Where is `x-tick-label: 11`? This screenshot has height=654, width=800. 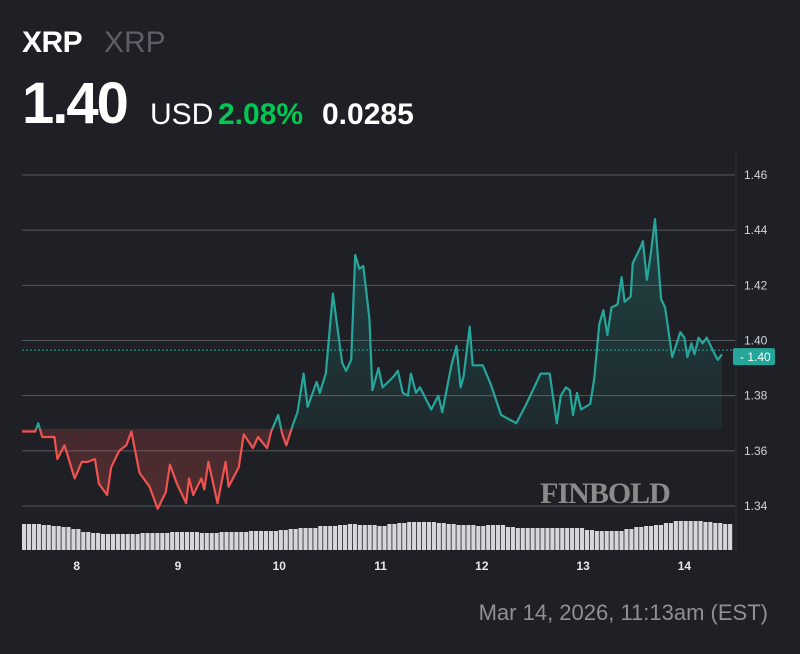 x-tick-label: 11 is located at coordinates (380, 566).